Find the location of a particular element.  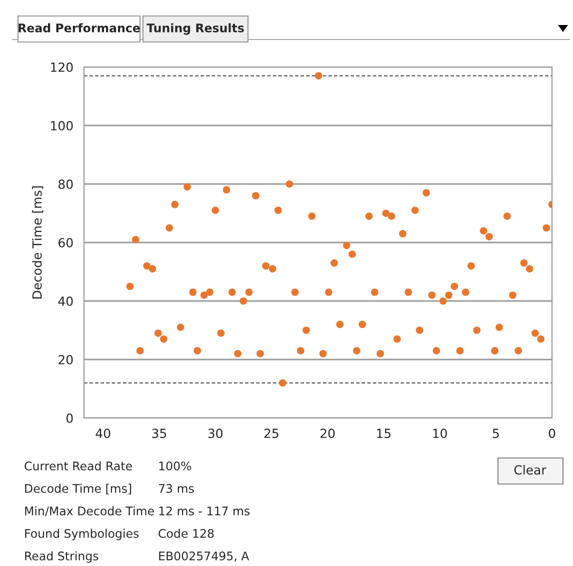

x-tick-label: 5 is located at coordinates (495, 433).